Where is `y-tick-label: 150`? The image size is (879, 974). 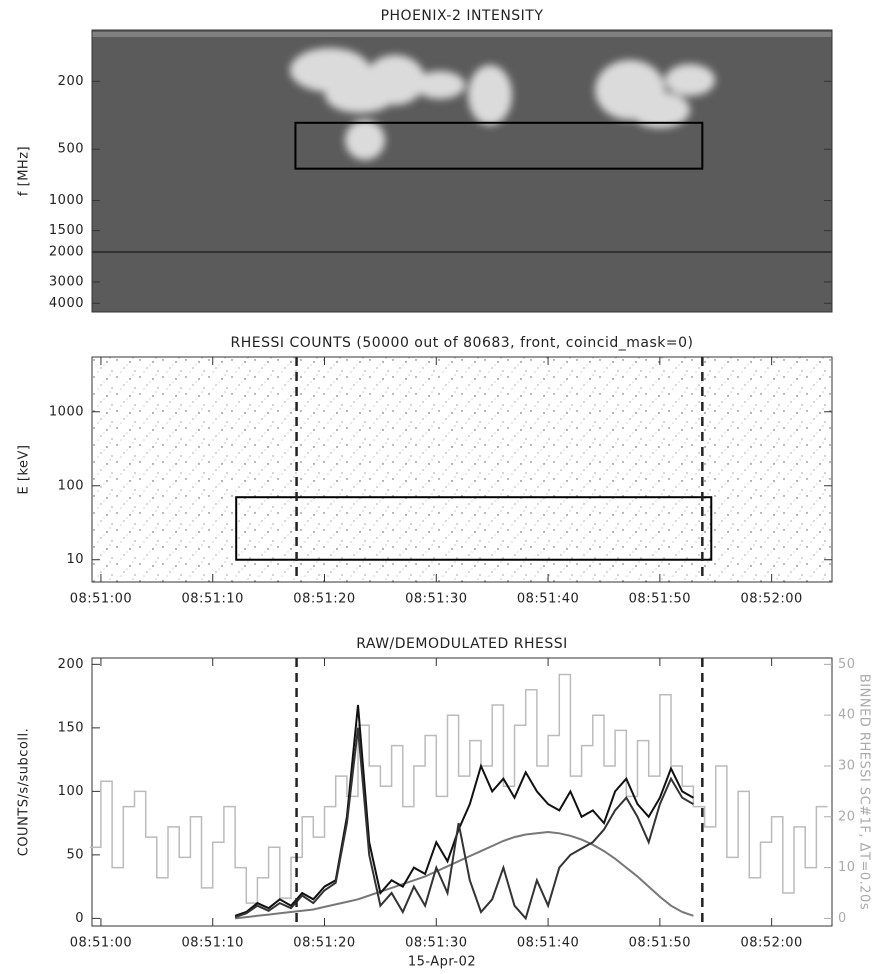 y-tick-label: 150 is located at coordinates (71, 727).